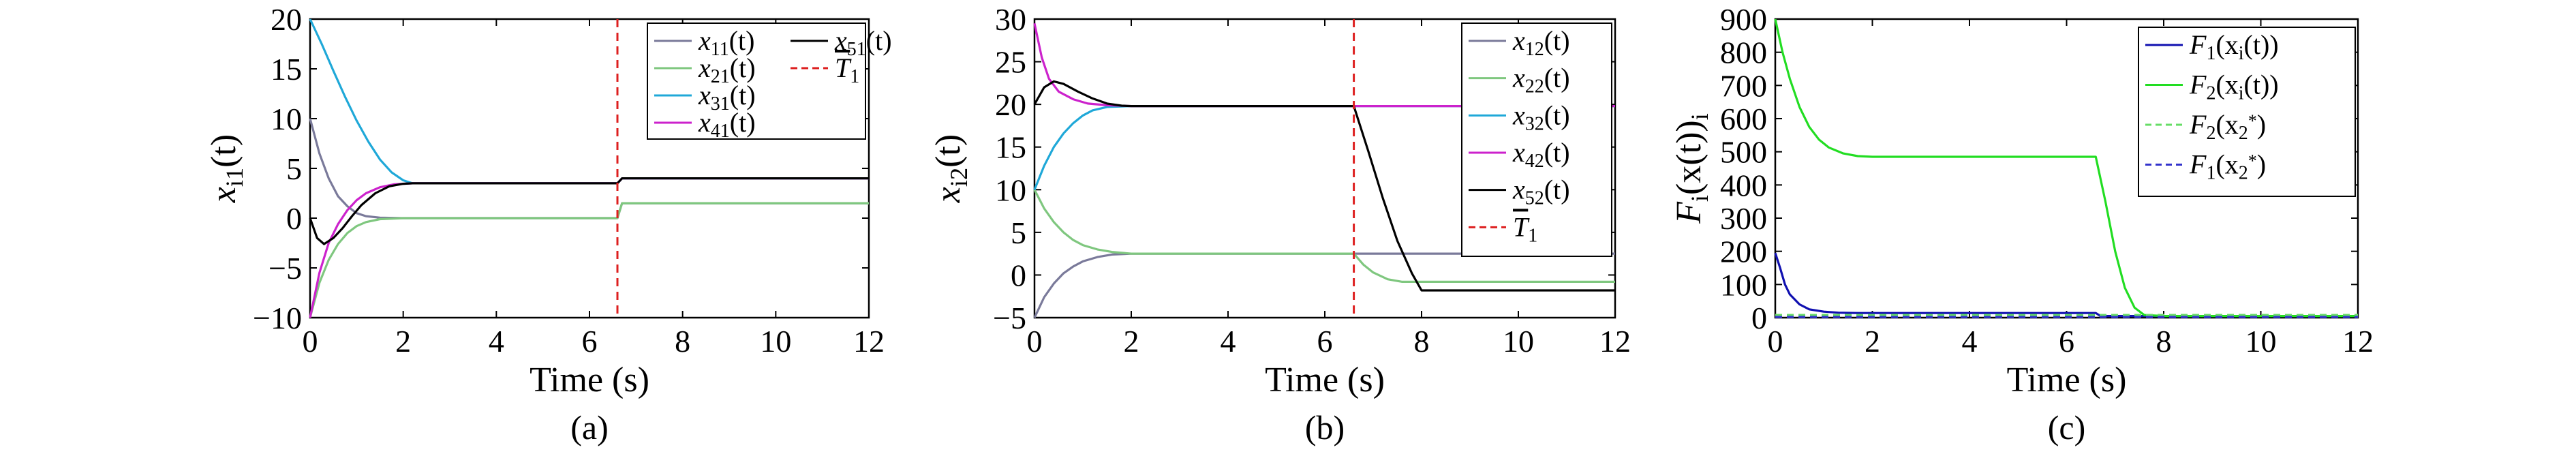  What do you see at coordinates (950, 169) in the screenshot?
I see `y-axis-label: xi2(t)` at bounding box center [950, 169].